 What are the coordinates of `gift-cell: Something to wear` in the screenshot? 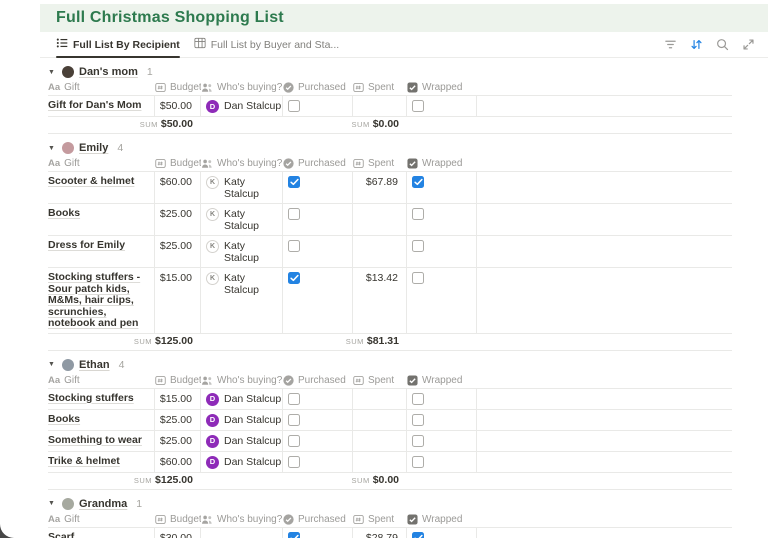 It's located at (101, 440).